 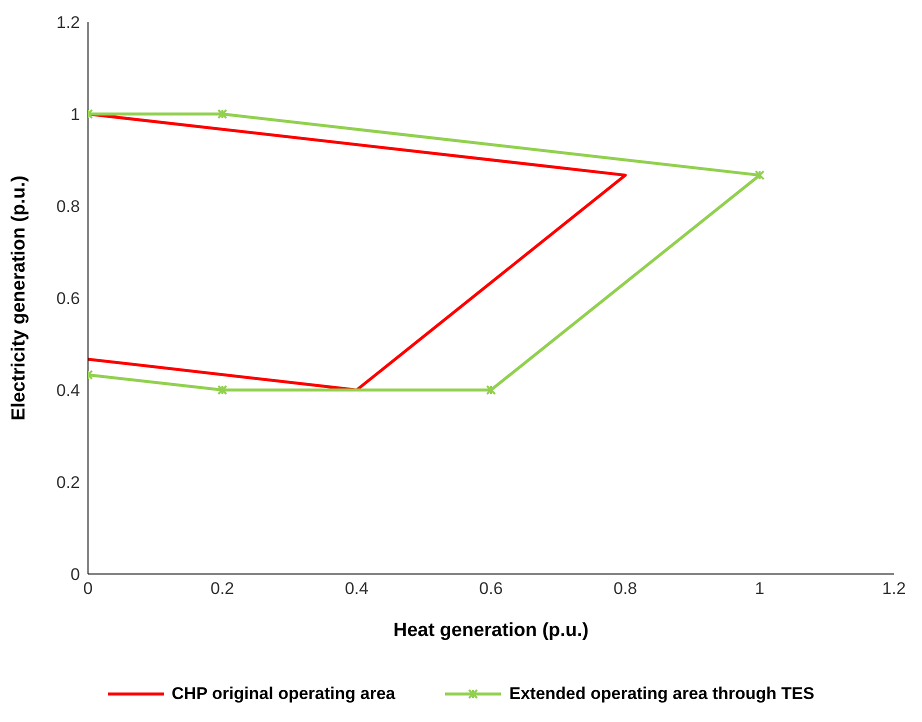 What do you see at coordinates (491, 588) in the screenshot?
I see `x-tick-label: 0.6` at bounding box center [491, 588].